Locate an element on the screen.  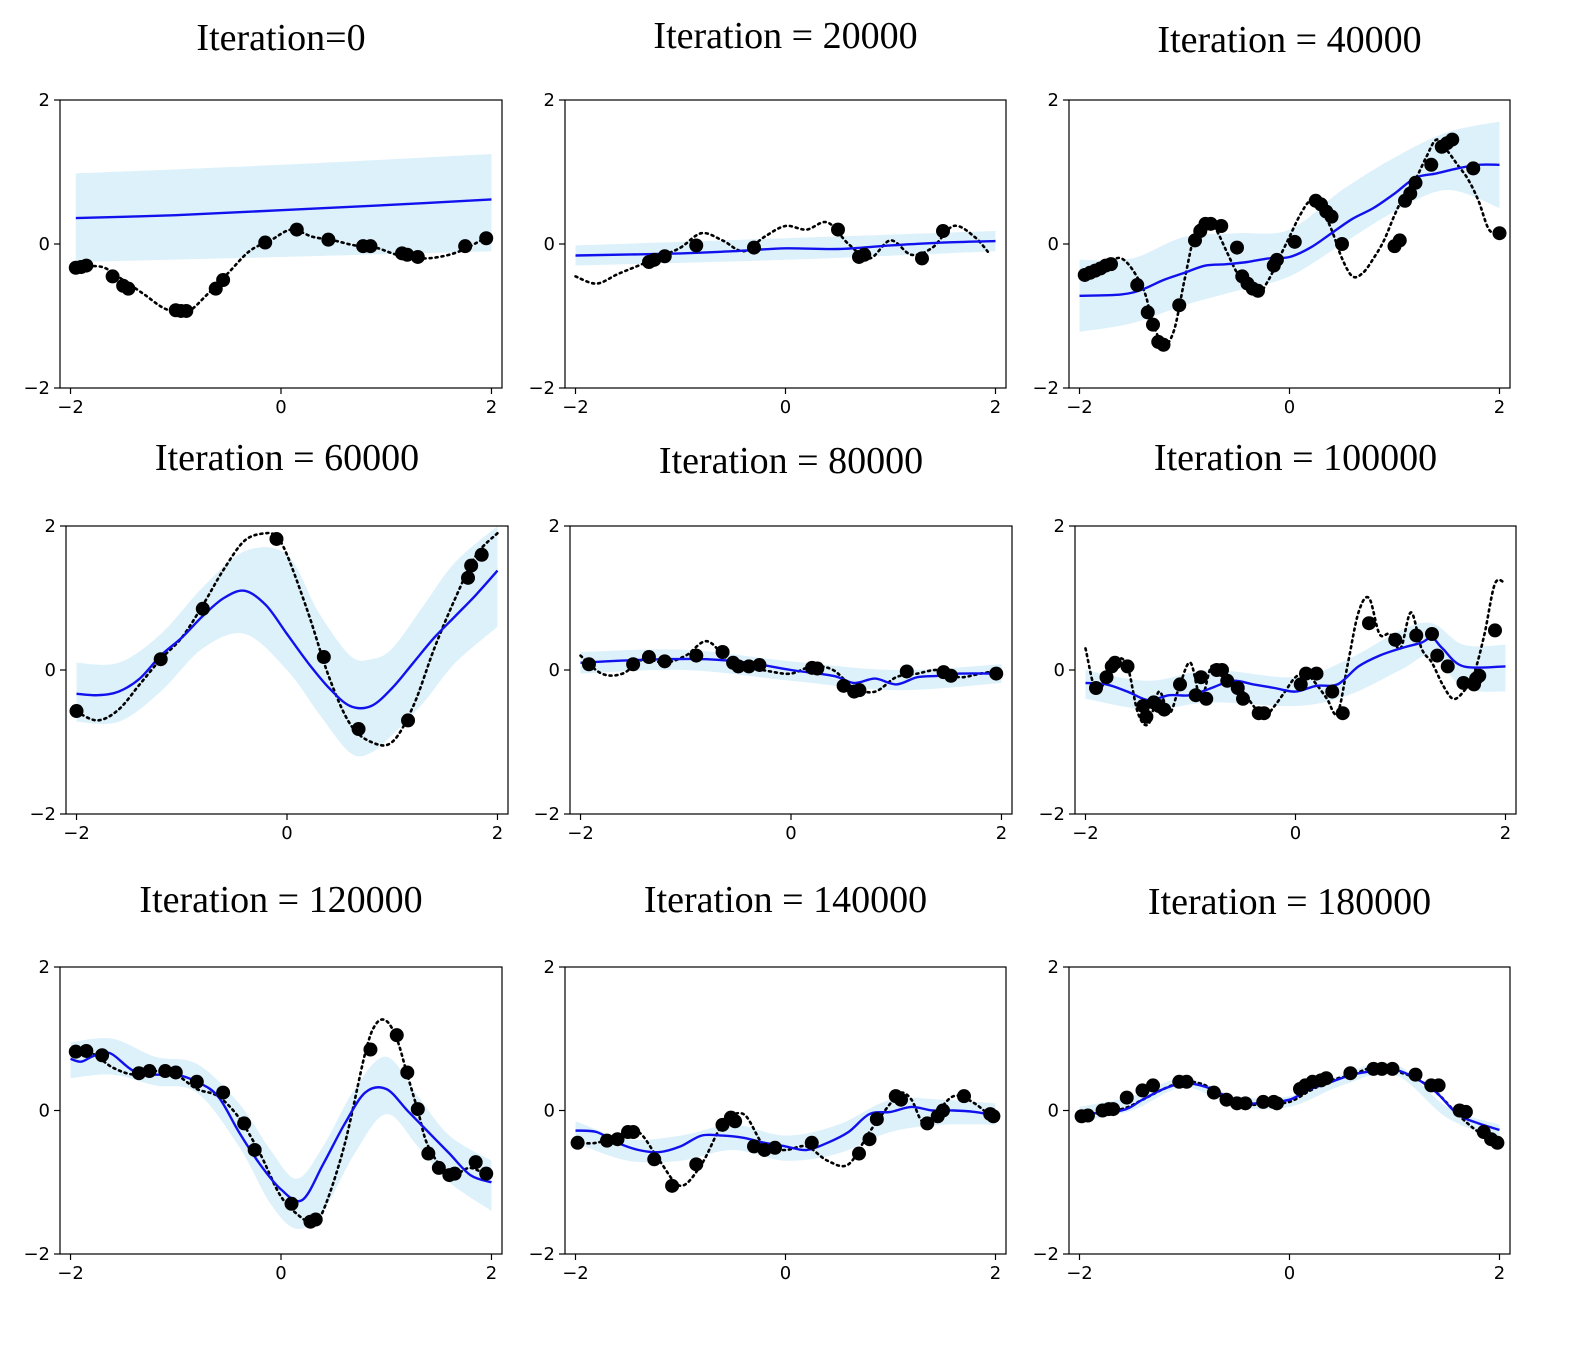
panel-title: Iteration = 120000 is located at coordinates (280, 900).